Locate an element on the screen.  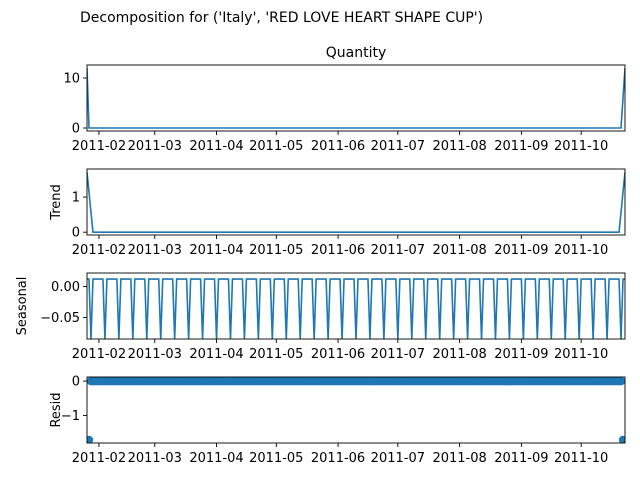
quantity-panel-title: Quantity is located at coordinates (356, 53).